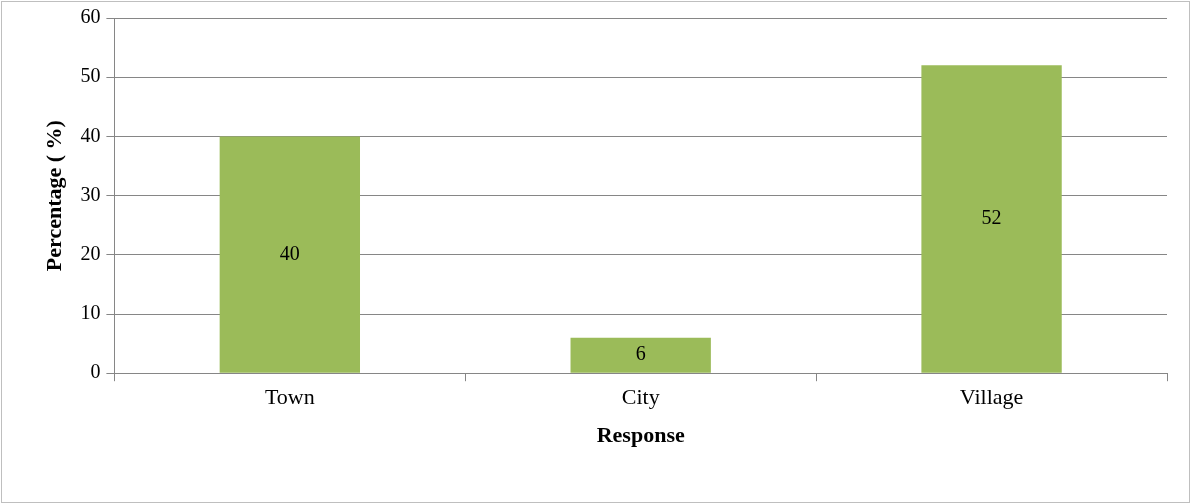 The image size is (1191, 504). What do you see at coordinates (90, 193) in the screenshot?
I see `y-tick-label: 30` at bounding box center [90, 193].